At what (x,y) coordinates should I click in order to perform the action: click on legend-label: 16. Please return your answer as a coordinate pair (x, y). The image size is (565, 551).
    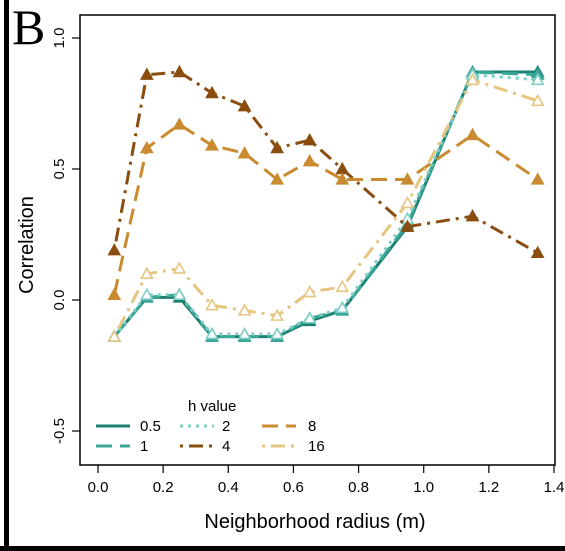
    Looking at the image, I should click on (316, 446).